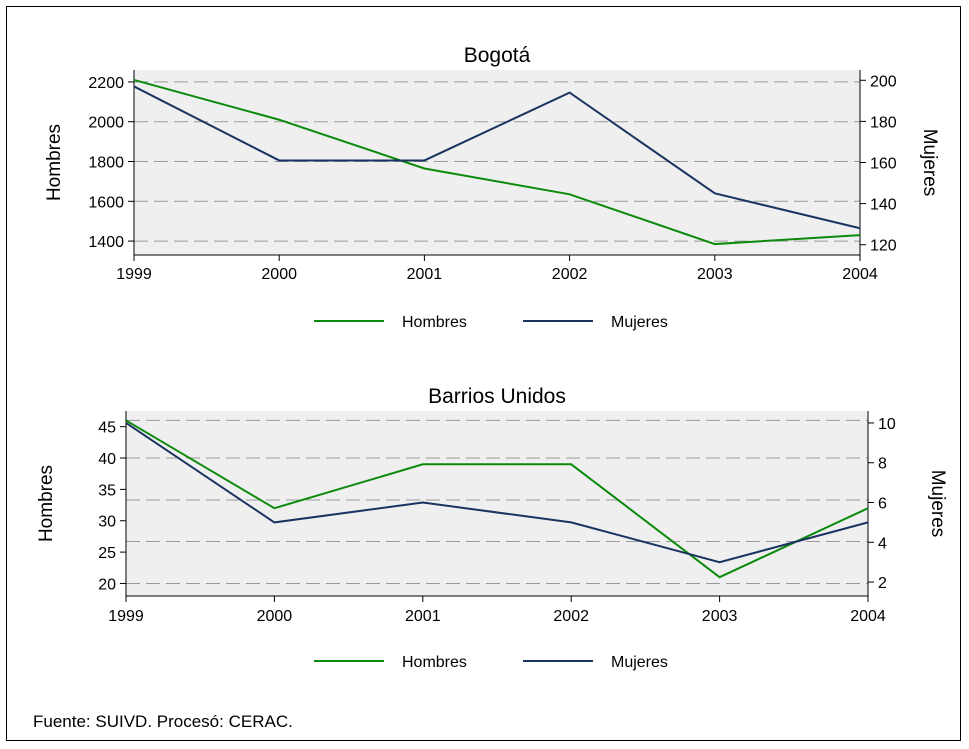 The width and height of the screenshot is (969, 749). I want to click on y-tick-label-right: 2, so click(882, 583).